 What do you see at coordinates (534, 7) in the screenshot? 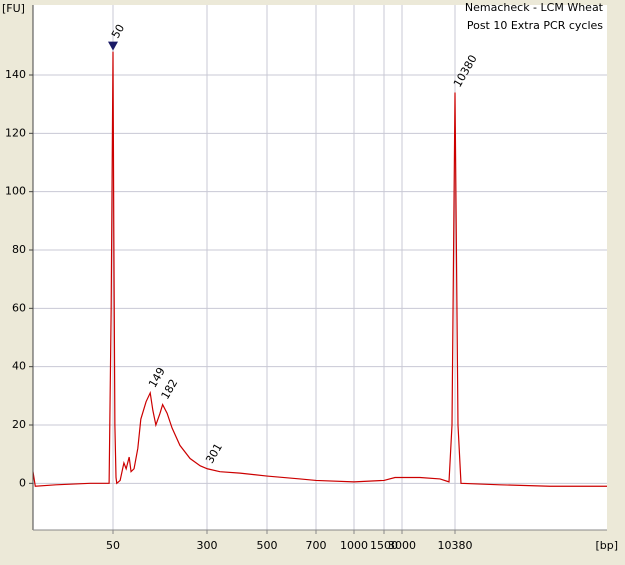
I see `chart-title: Nemacheck - LCM Wheat` at bounding box center [534, 7].